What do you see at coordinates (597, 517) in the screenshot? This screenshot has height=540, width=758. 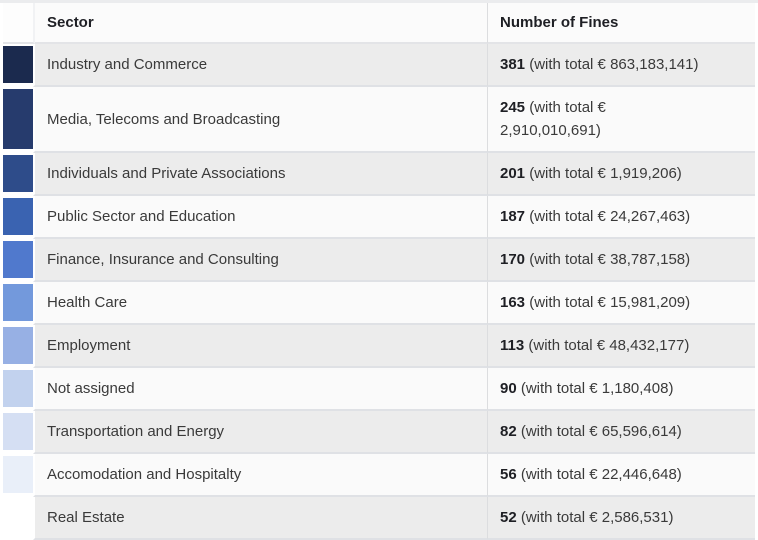 I see `fines-total: (with total € 2,586,531)` at bounding box center [597, 517].